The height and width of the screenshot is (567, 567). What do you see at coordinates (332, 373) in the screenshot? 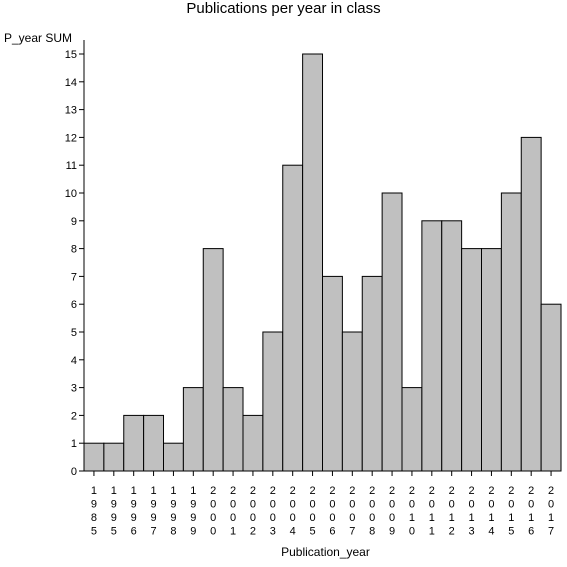
I see `bar-2006` at bounding box center [332, 373].